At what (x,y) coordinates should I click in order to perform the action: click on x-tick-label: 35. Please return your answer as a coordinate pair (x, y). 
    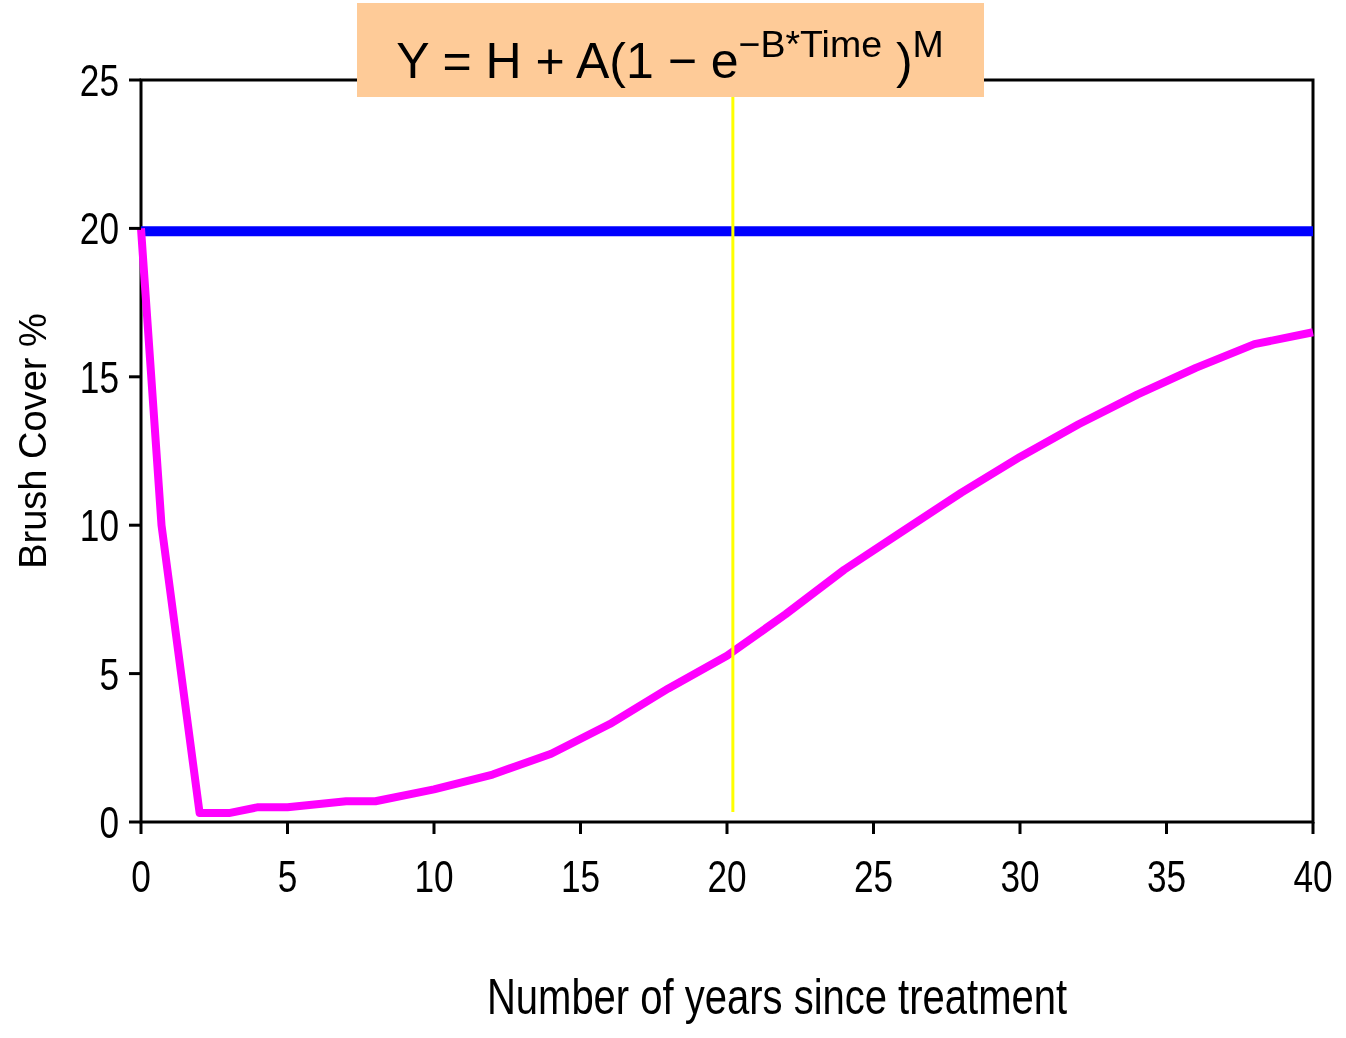
    Looking at the image, I should click on (1166, 876).